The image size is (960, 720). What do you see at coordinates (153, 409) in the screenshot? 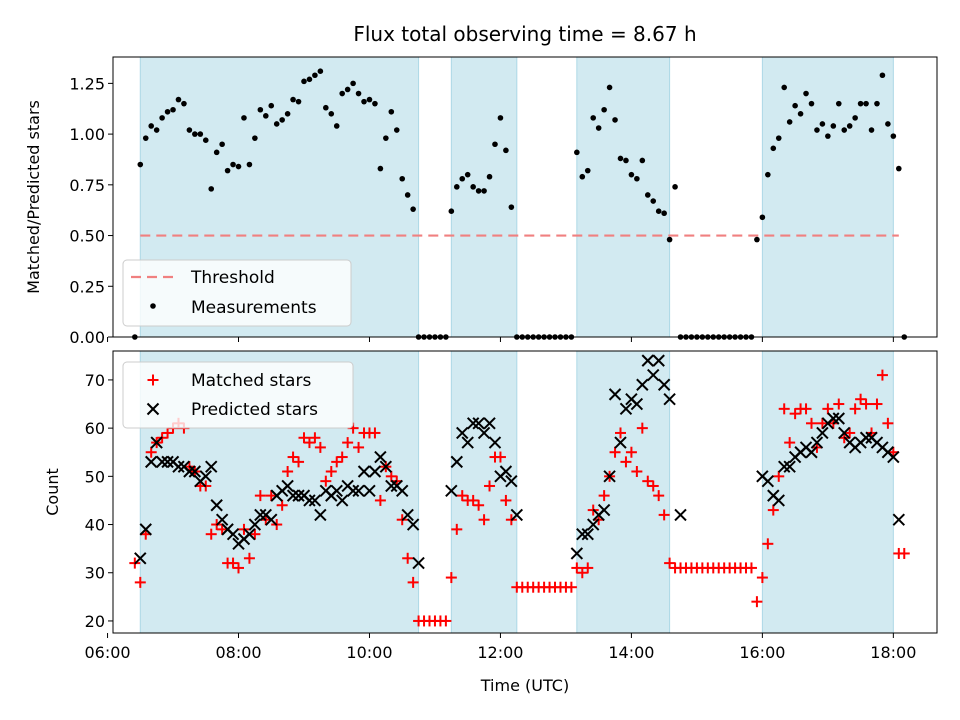
I see `legend-cross-marker` at bounding box center [153, 409].